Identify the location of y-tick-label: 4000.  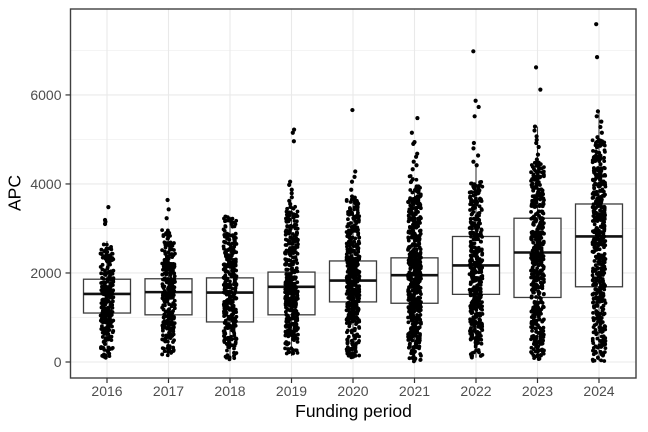
(45, 184).